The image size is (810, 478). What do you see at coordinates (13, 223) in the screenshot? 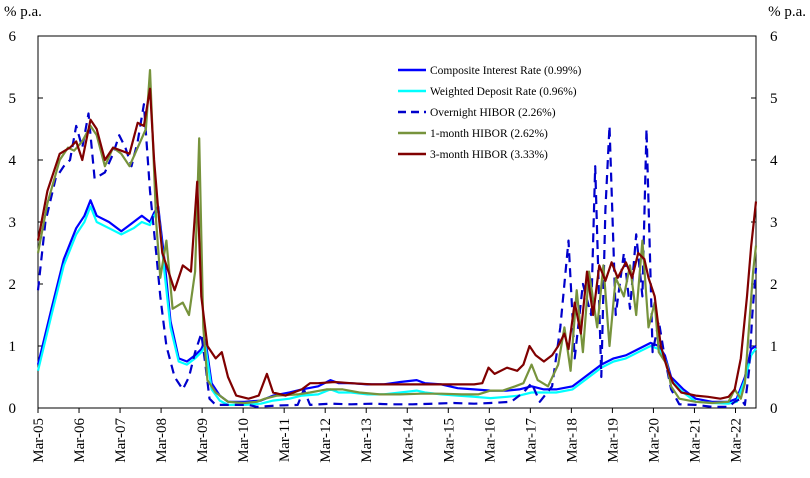
I see `y-tick-label-left: 3` at bounding box center [13, 223].